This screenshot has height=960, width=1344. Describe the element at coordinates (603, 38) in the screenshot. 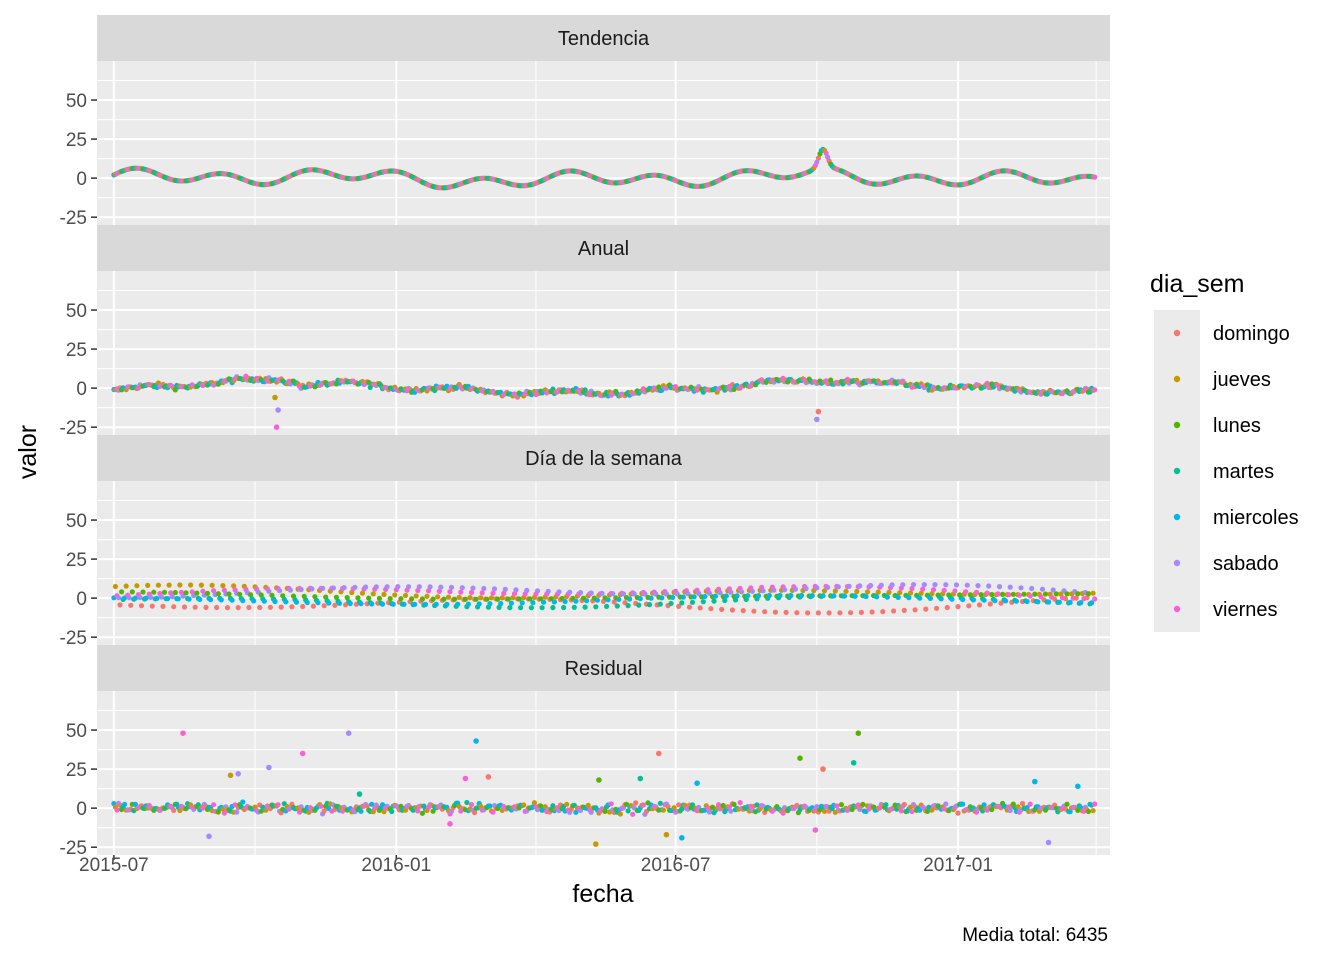

I see `strip-background` at that location.